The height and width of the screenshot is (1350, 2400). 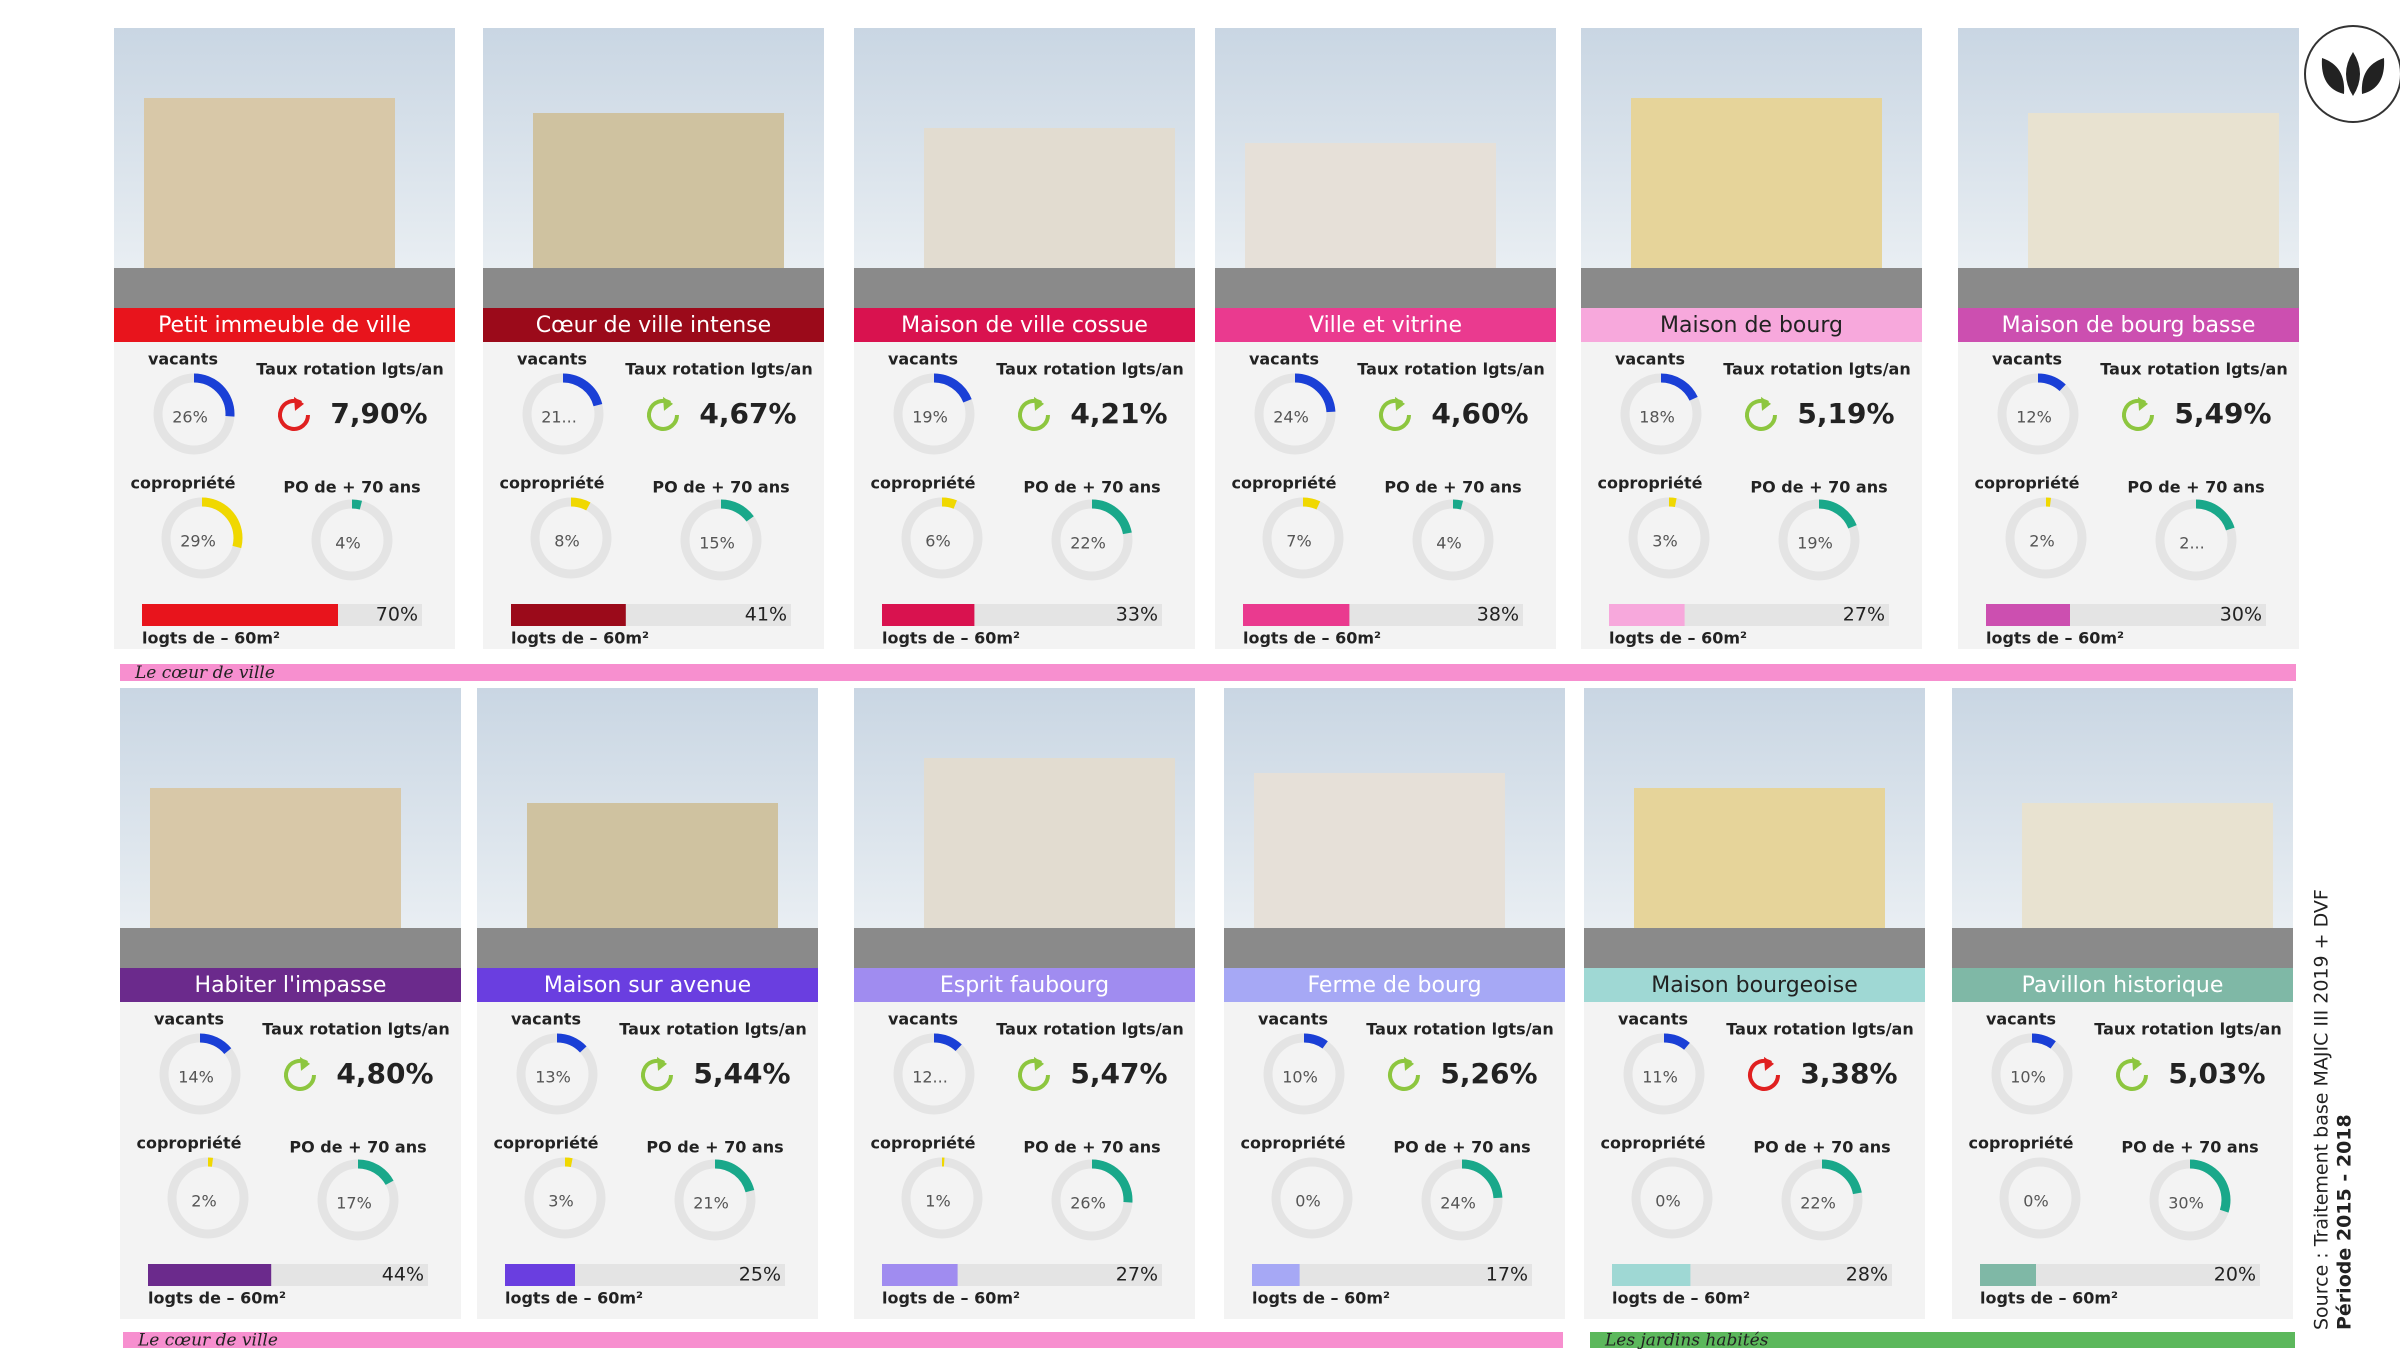 I want to click on donut-label: 3%, so click(x=1664, y=541).